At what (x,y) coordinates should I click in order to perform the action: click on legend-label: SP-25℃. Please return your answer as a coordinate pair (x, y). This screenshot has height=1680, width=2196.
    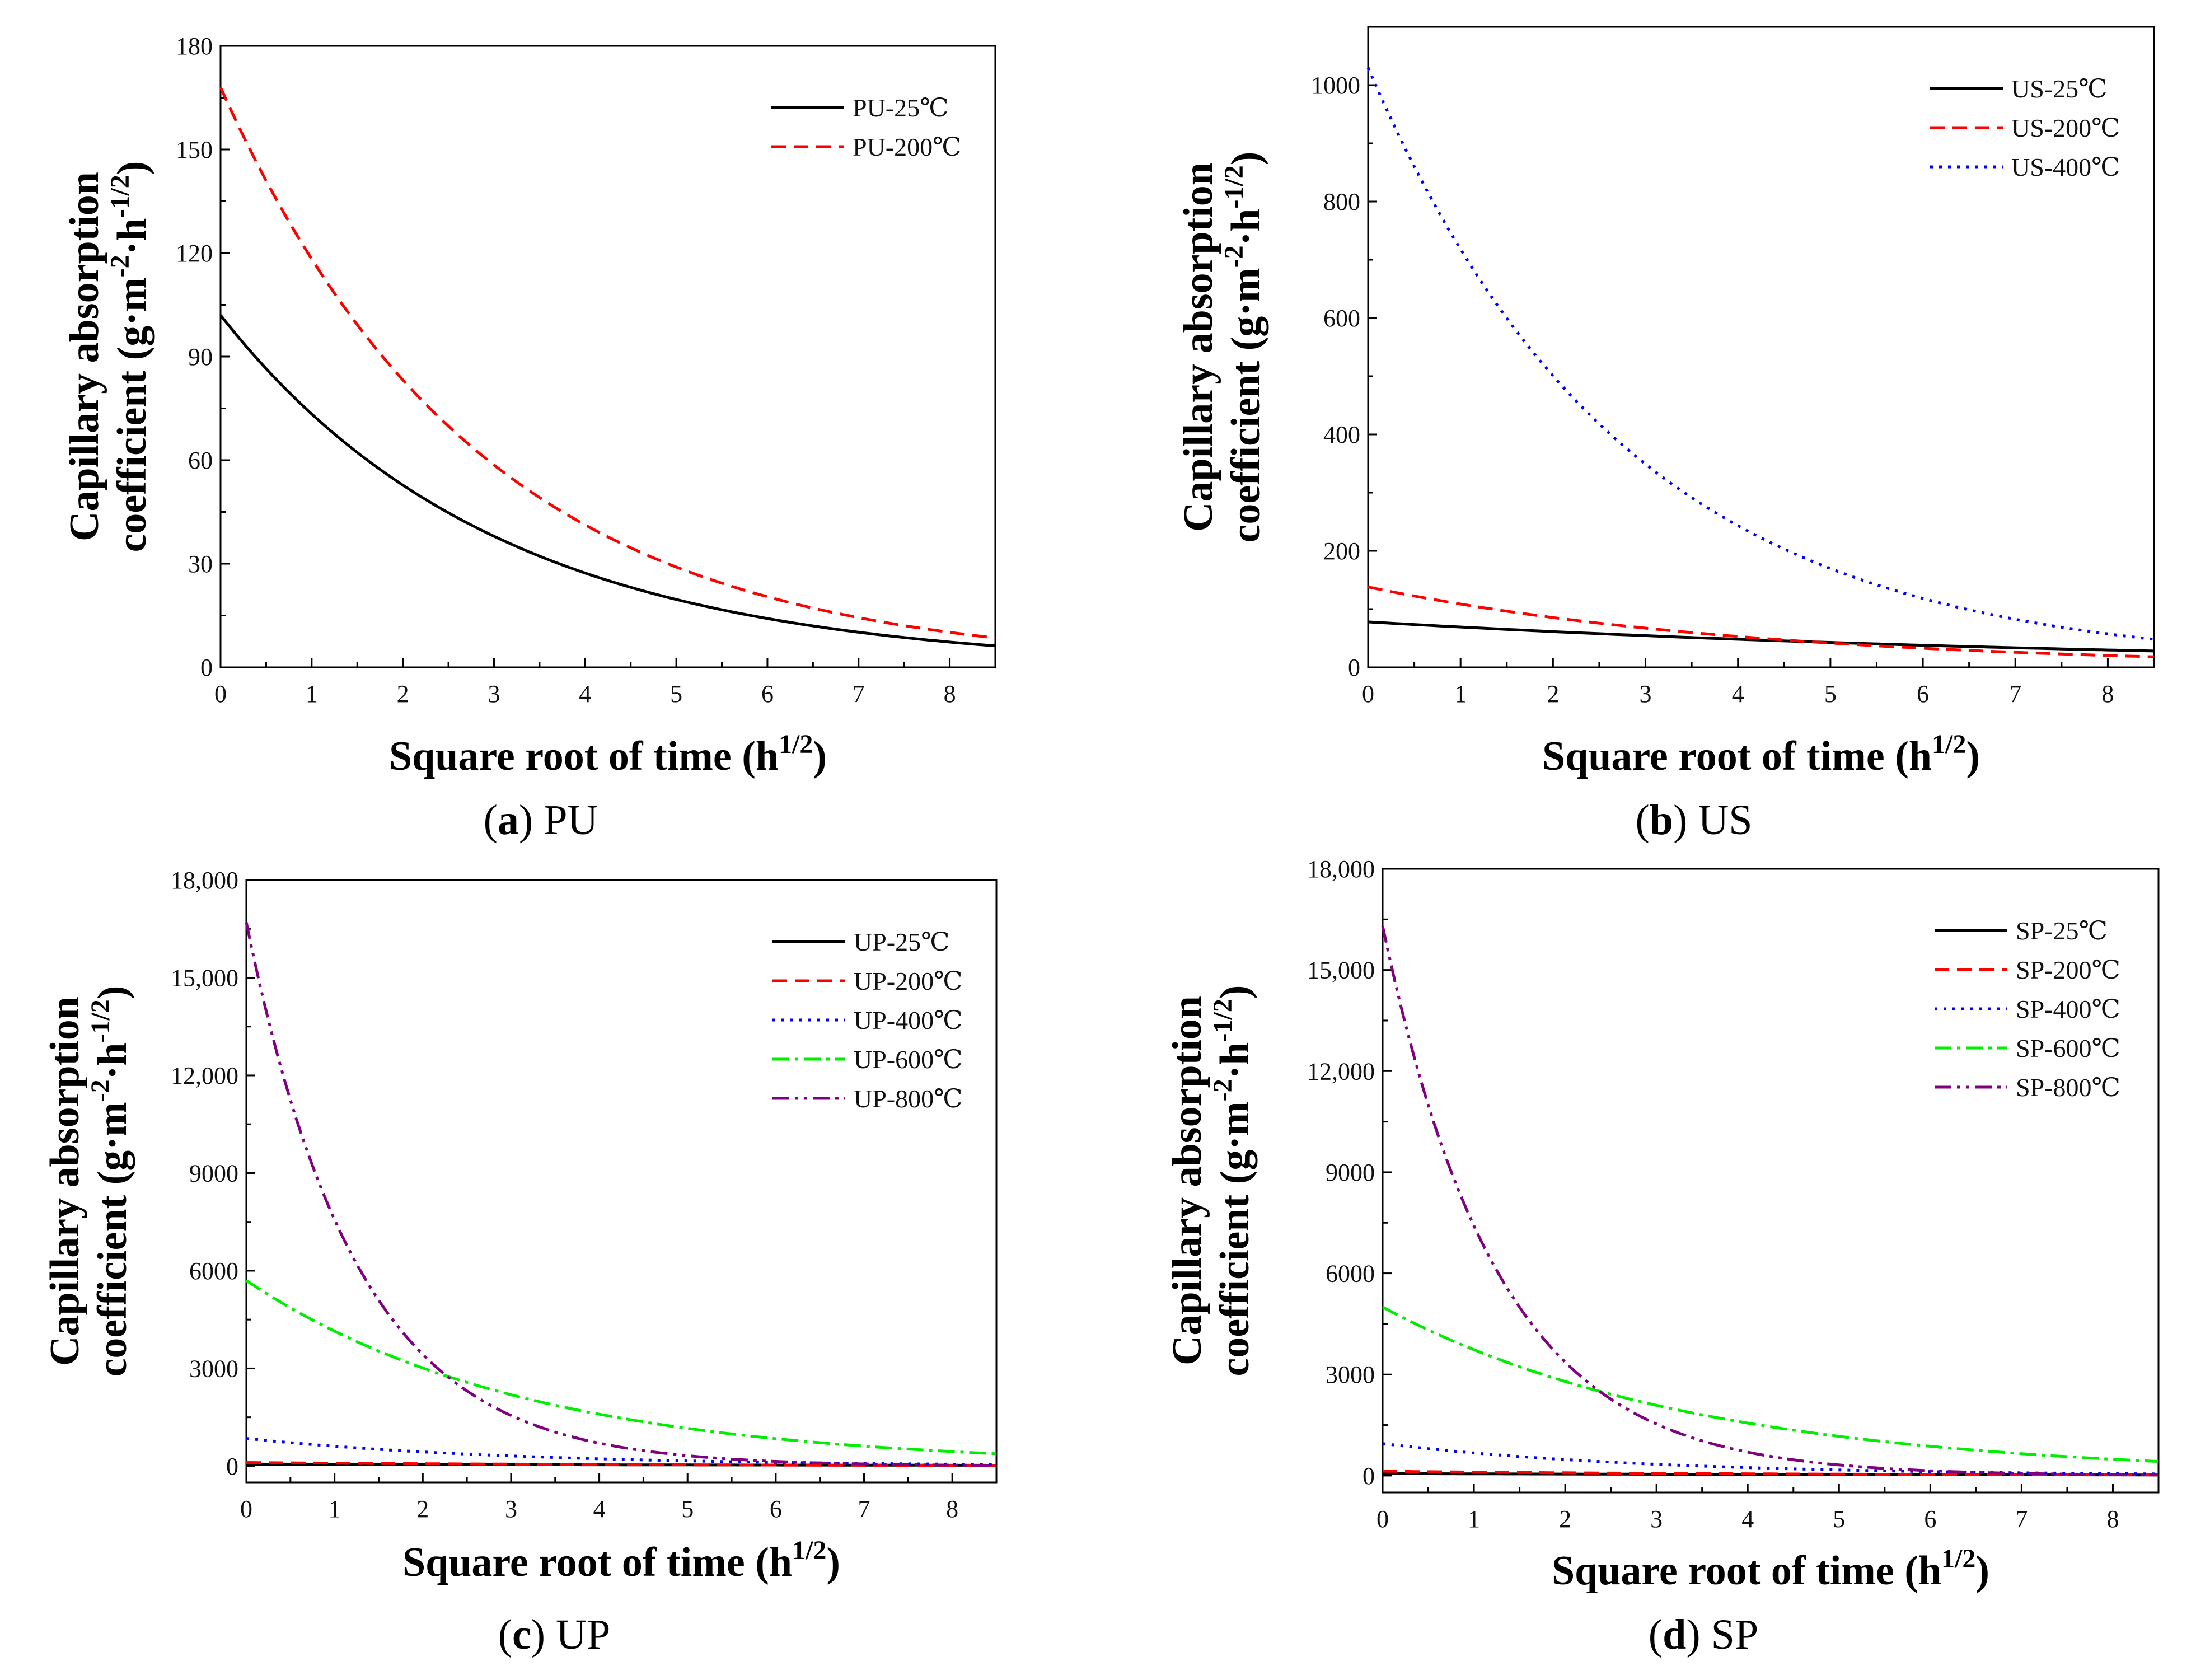
    Looking at the image, I should click on (2062, 930).